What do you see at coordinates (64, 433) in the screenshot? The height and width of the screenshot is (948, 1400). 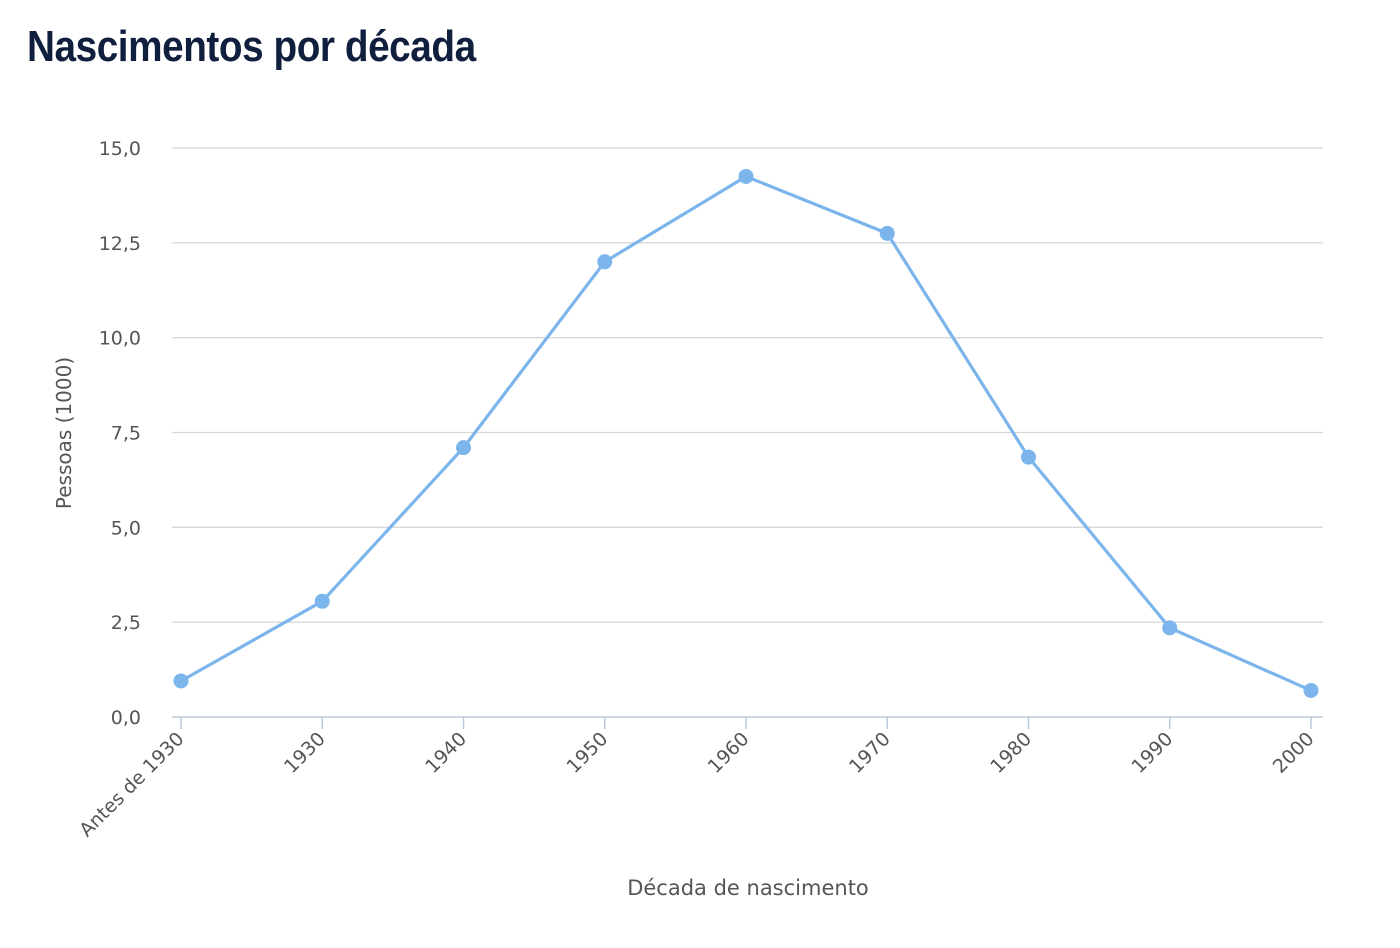 I see `y-axis-title: Pessoas (1000)` at bounding box center [64, 433].